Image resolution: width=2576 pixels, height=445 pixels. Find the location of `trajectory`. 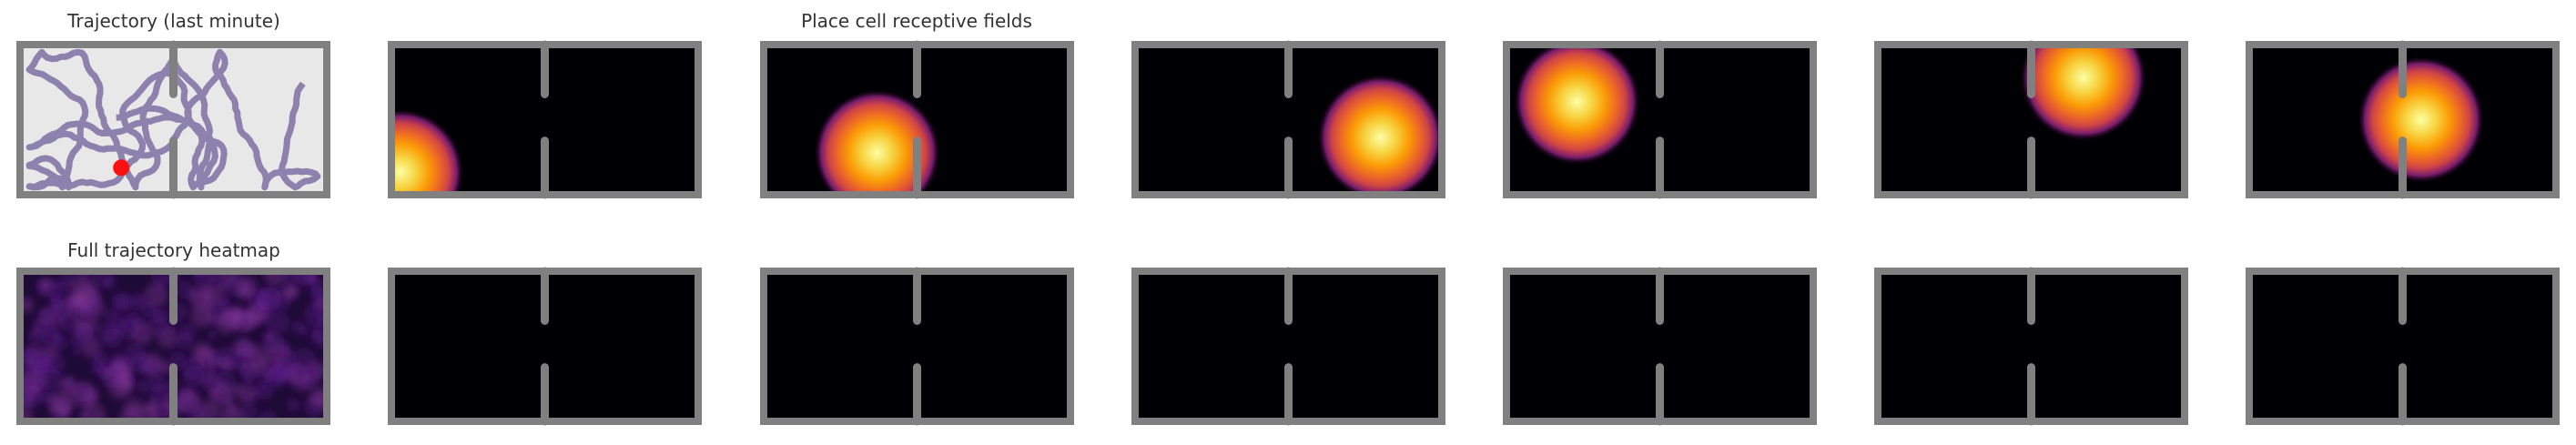

trajectory is located at coordinates (173, 119).